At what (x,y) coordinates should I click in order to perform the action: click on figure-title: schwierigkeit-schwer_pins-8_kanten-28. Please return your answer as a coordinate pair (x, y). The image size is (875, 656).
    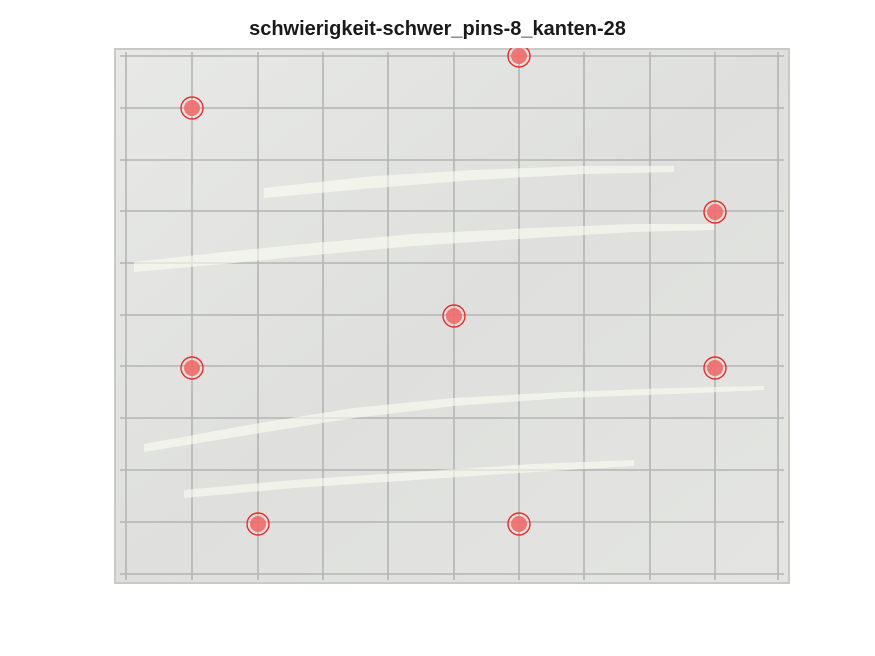
    Looking at the image, I should click on (437, 29).